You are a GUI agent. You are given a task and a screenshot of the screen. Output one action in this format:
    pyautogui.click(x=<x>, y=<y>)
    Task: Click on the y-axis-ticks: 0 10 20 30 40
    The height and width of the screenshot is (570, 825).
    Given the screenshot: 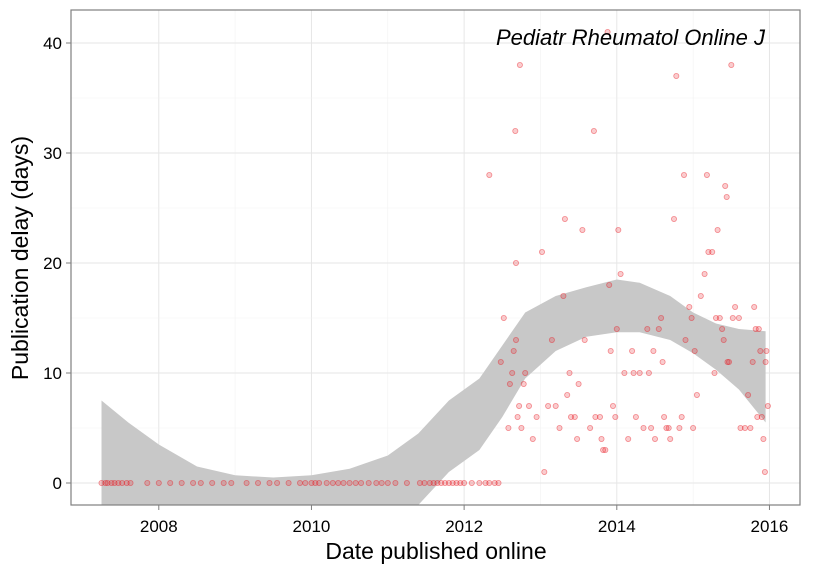 What is the action you would take?
    pyautogui.click(x=57, y=263)
    